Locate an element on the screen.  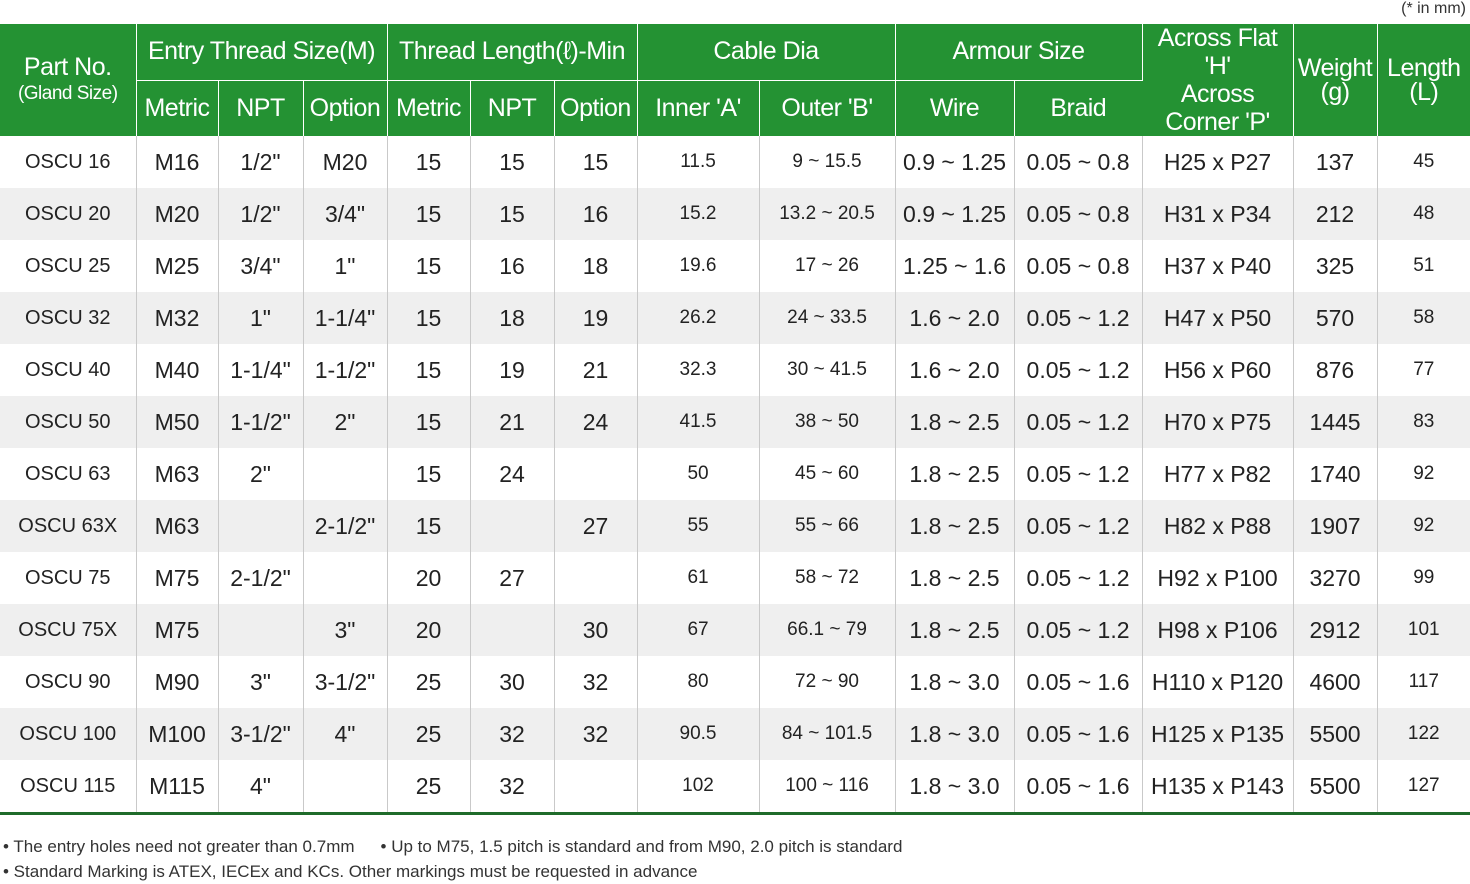
cable-outer-cell: 38 ~ 50 is located at coordinates (827, 422).